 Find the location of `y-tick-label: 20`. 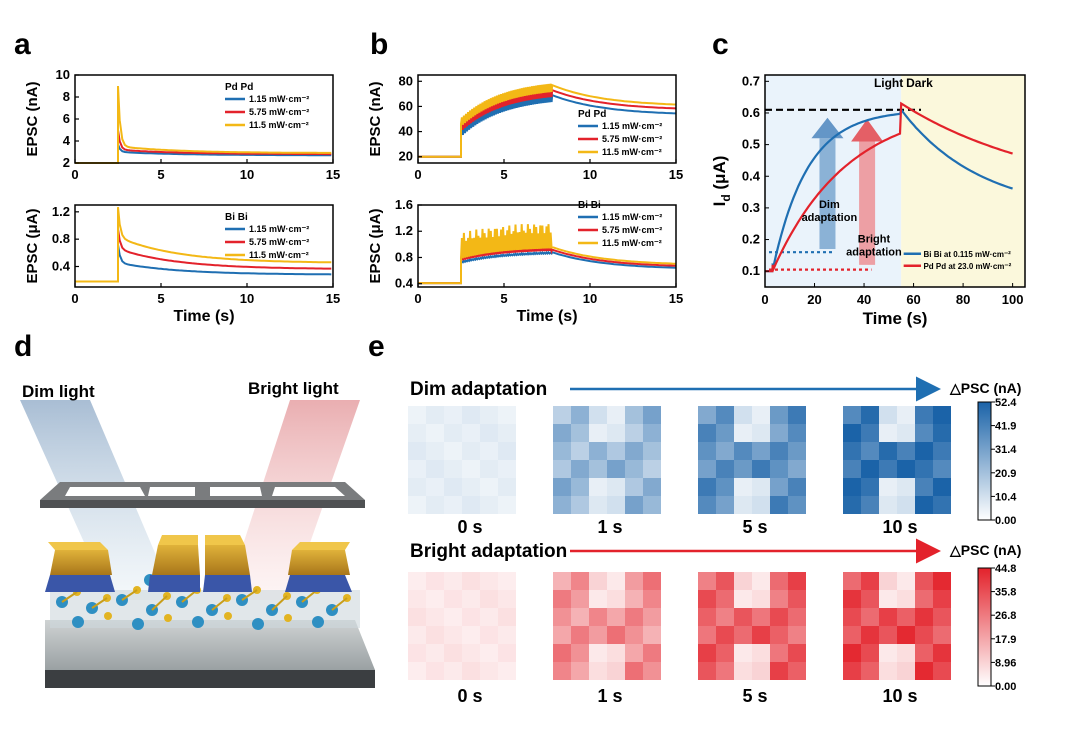

y-tick-label: 20 is located at coordinates (406, 156).